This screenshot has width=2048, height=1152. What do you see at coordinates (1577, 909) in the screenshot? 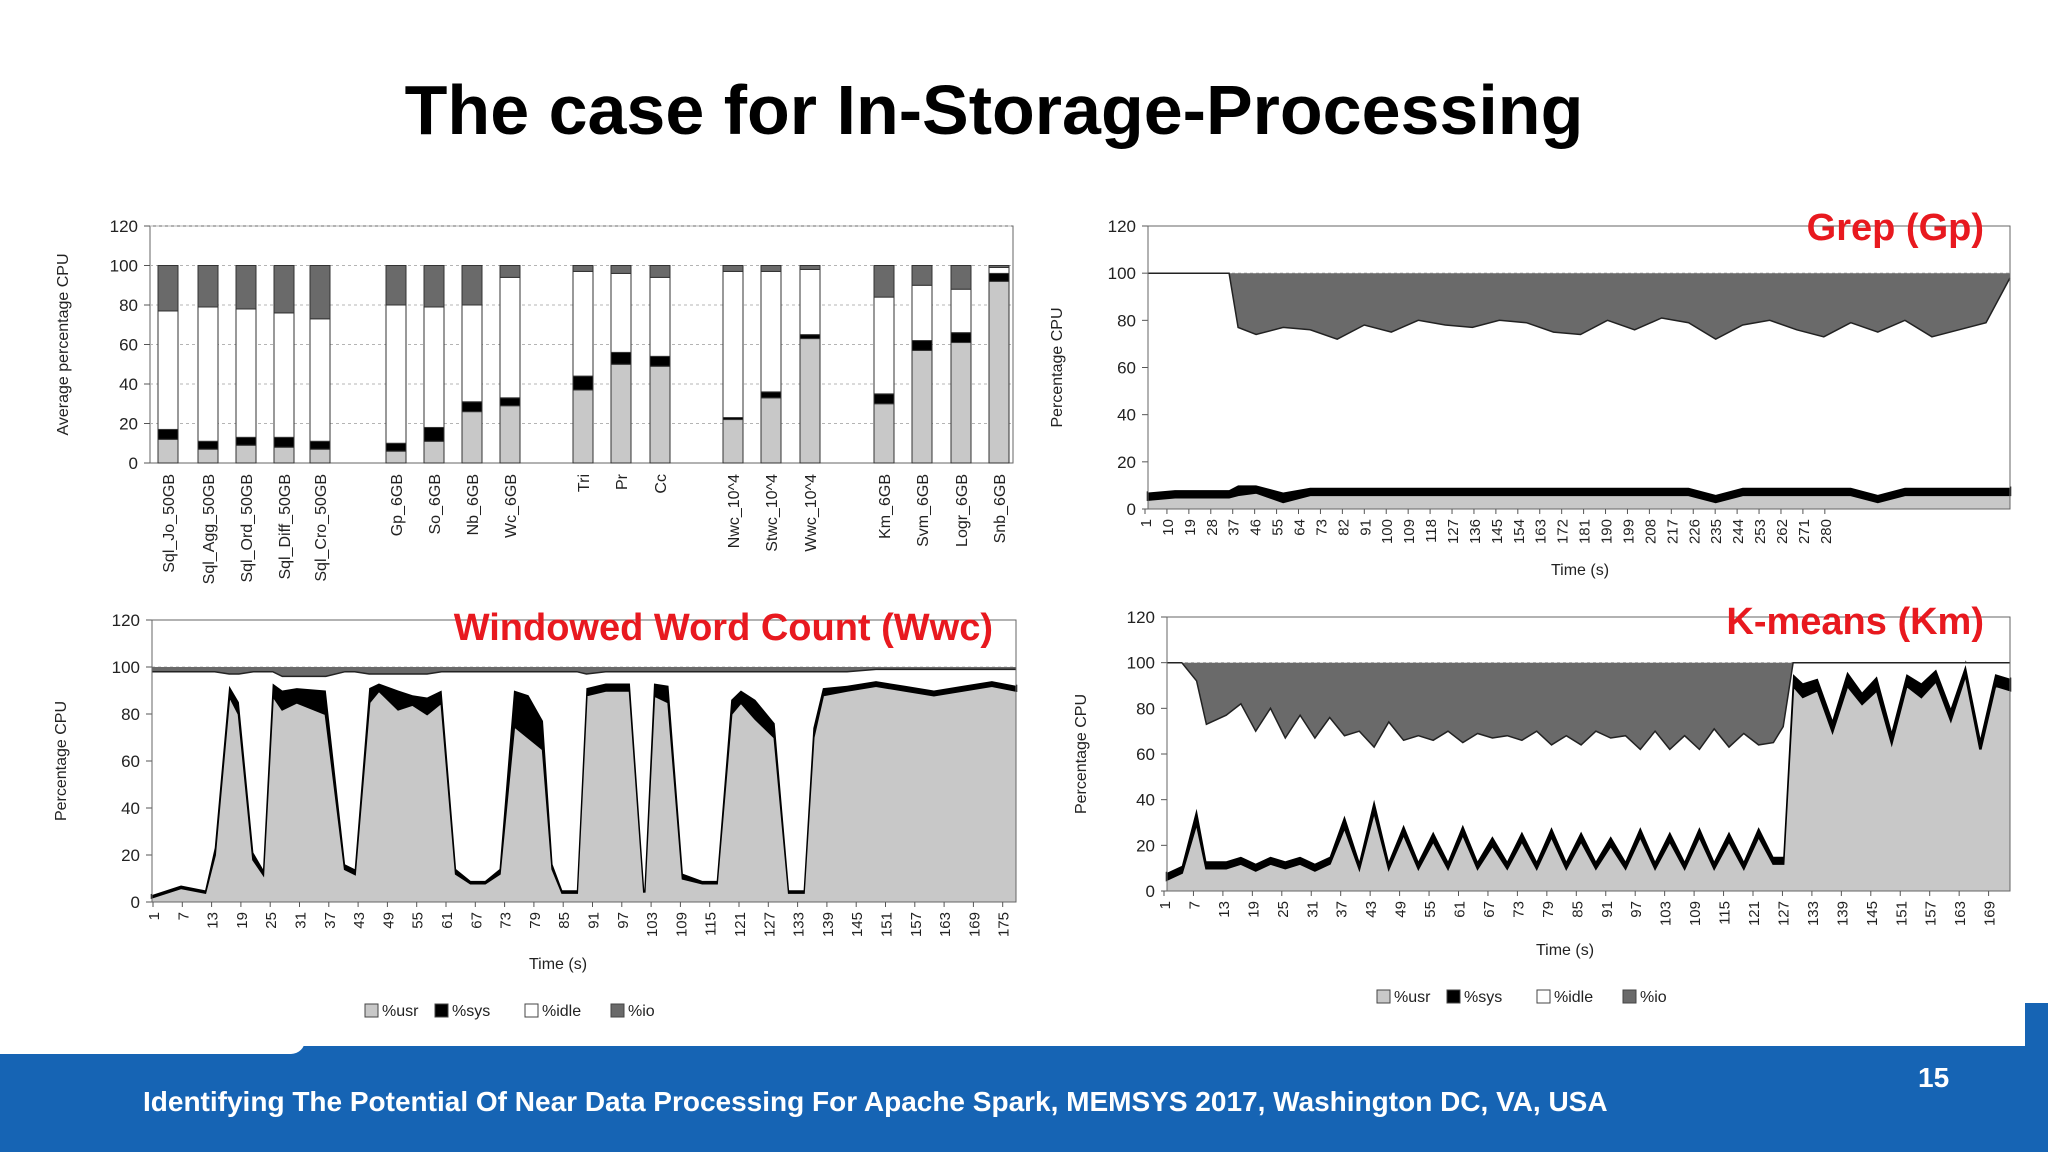
I see `km-xtick-label: 85` at bounding box center [1577, 909].